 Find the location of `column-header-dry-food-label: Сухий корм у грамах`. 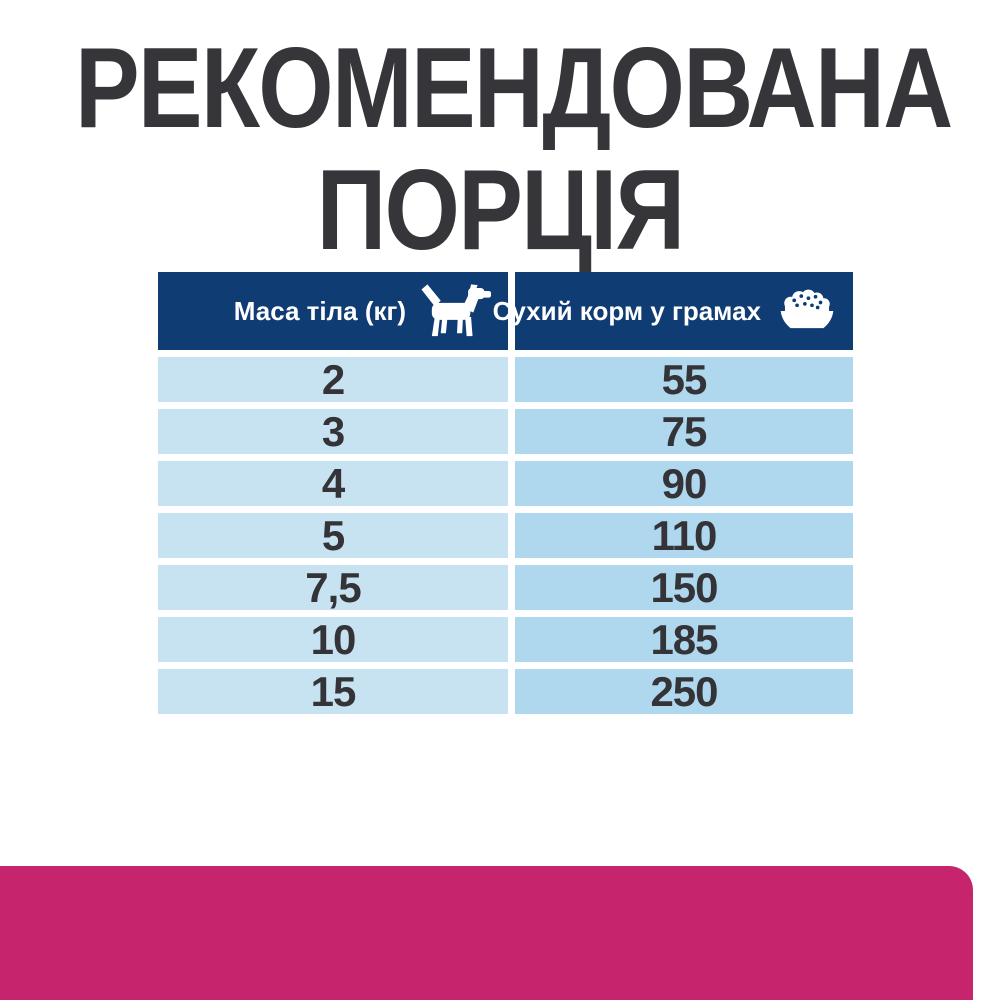

column-header-dry-food-label: Сухий корм у грамах is located at coordinates (626, 310).